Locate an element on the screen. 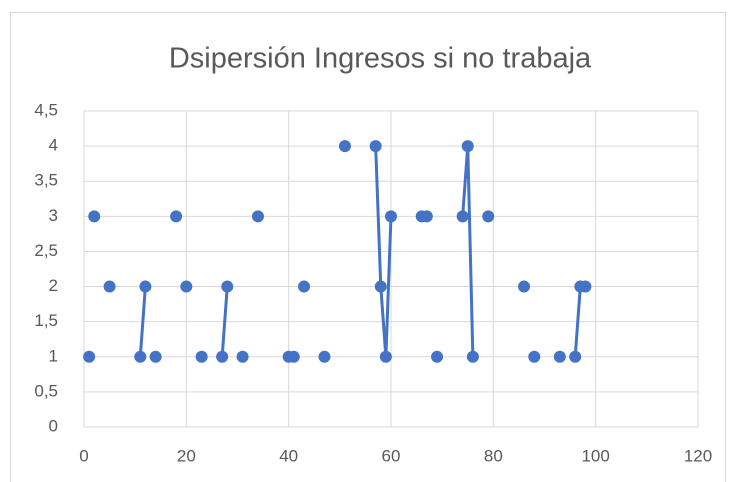  x-tick-label: 120 is located at coordinates (698, 455).